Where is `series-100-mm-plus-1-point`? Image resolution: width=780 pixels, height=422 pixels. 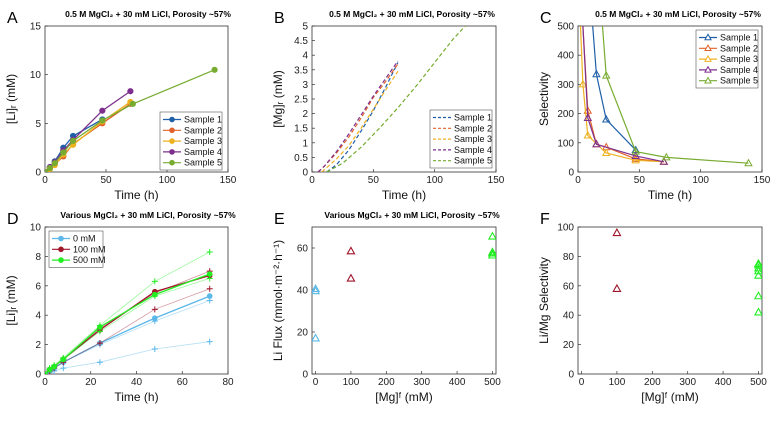
series-100-mm-plus-1-point is located at coordinates (154, 309).